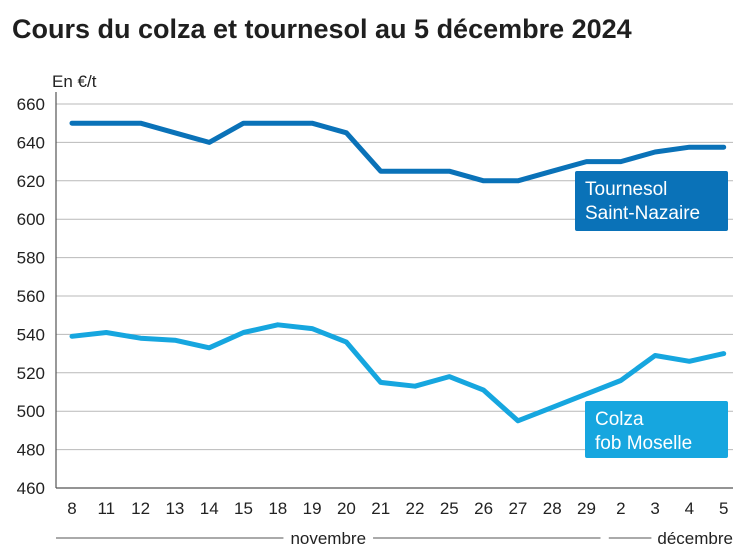 The width and height of the screenshot is (747, 558). Describe the element at coordinates (586, 508) in the screenshot. I see `x-tick-label: 29` at that location.